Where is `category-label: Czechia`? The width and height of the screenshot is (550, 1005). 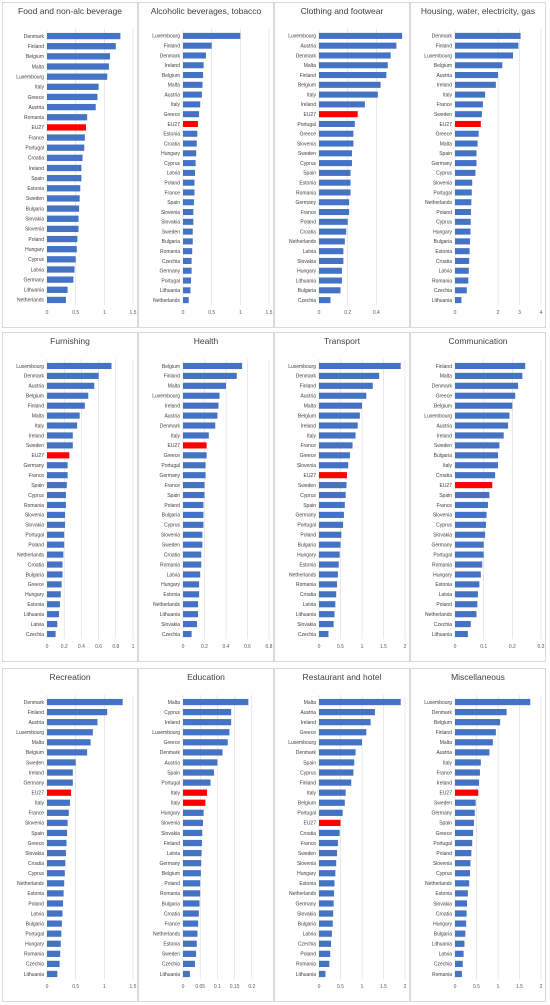 category-label: Czechia is located at coordinates (307, 635).